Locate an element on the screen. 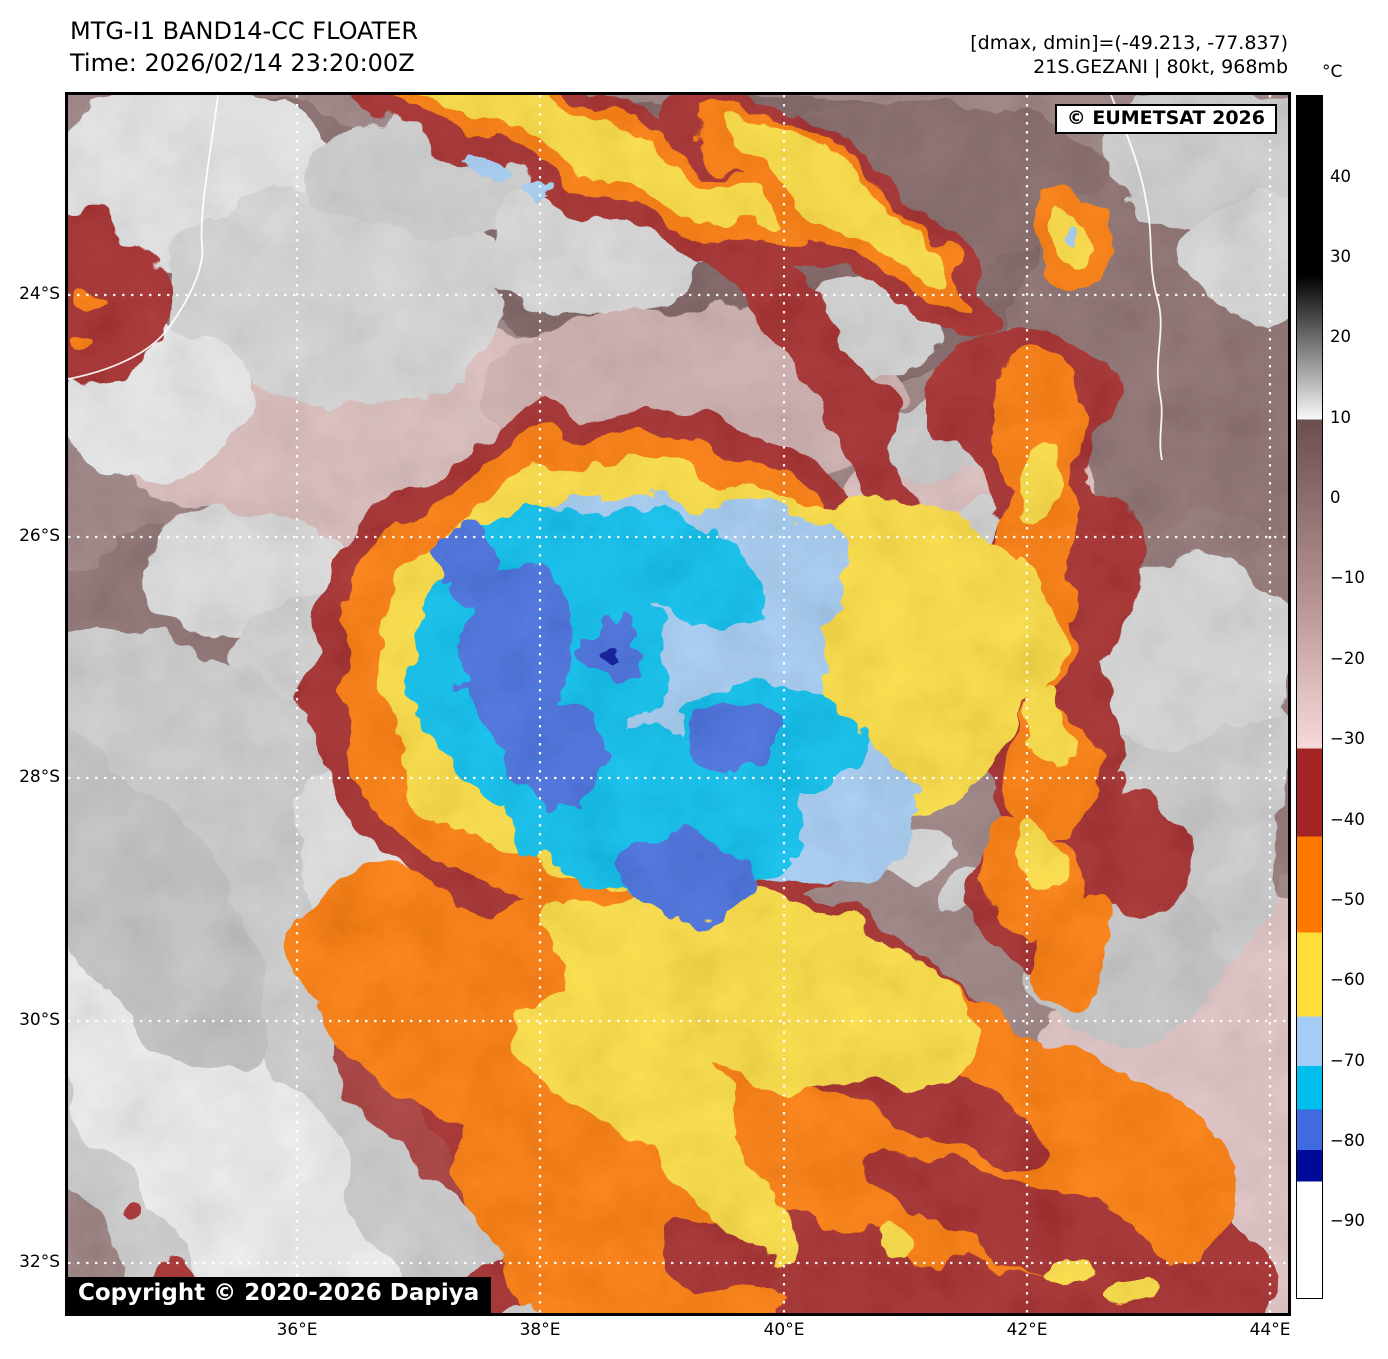 The image size is (1388, 1359). cb-tick-m60: −60 is located at coordinates (1347, 979).